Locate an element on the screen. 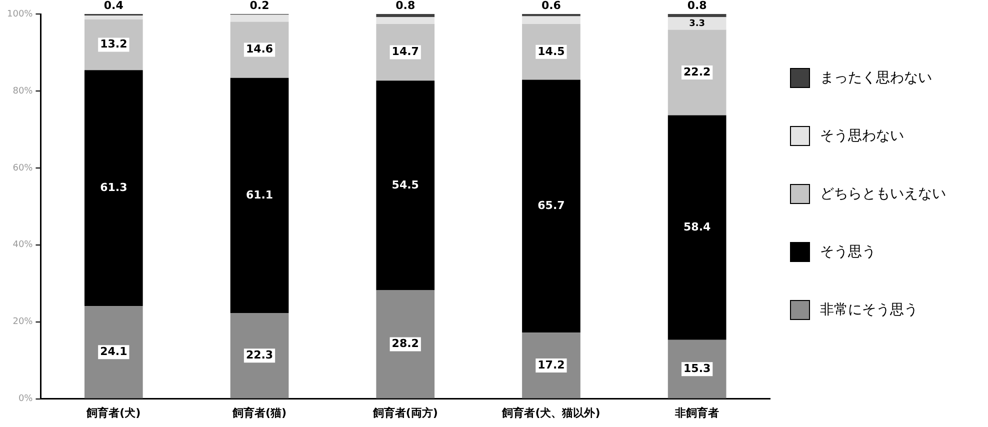  data-label: 54.5 is located at coordinates (405, 185).